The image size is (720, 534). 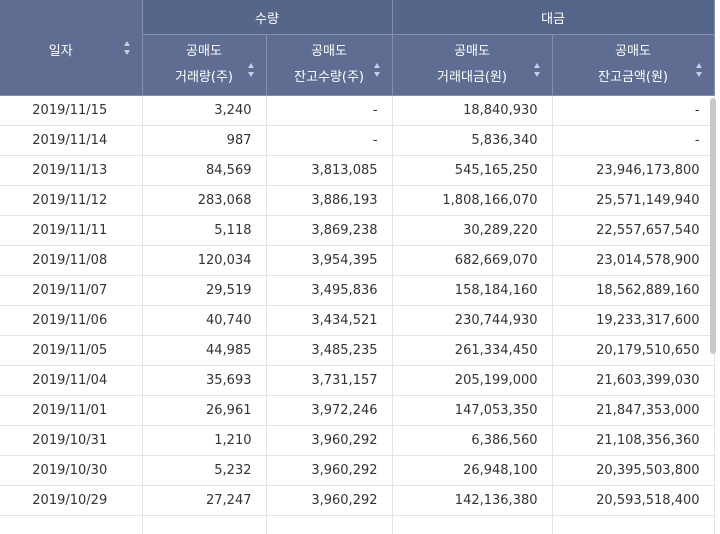 I want to click on header-line-2: 거래대금(원), so click(x=472, y=77).